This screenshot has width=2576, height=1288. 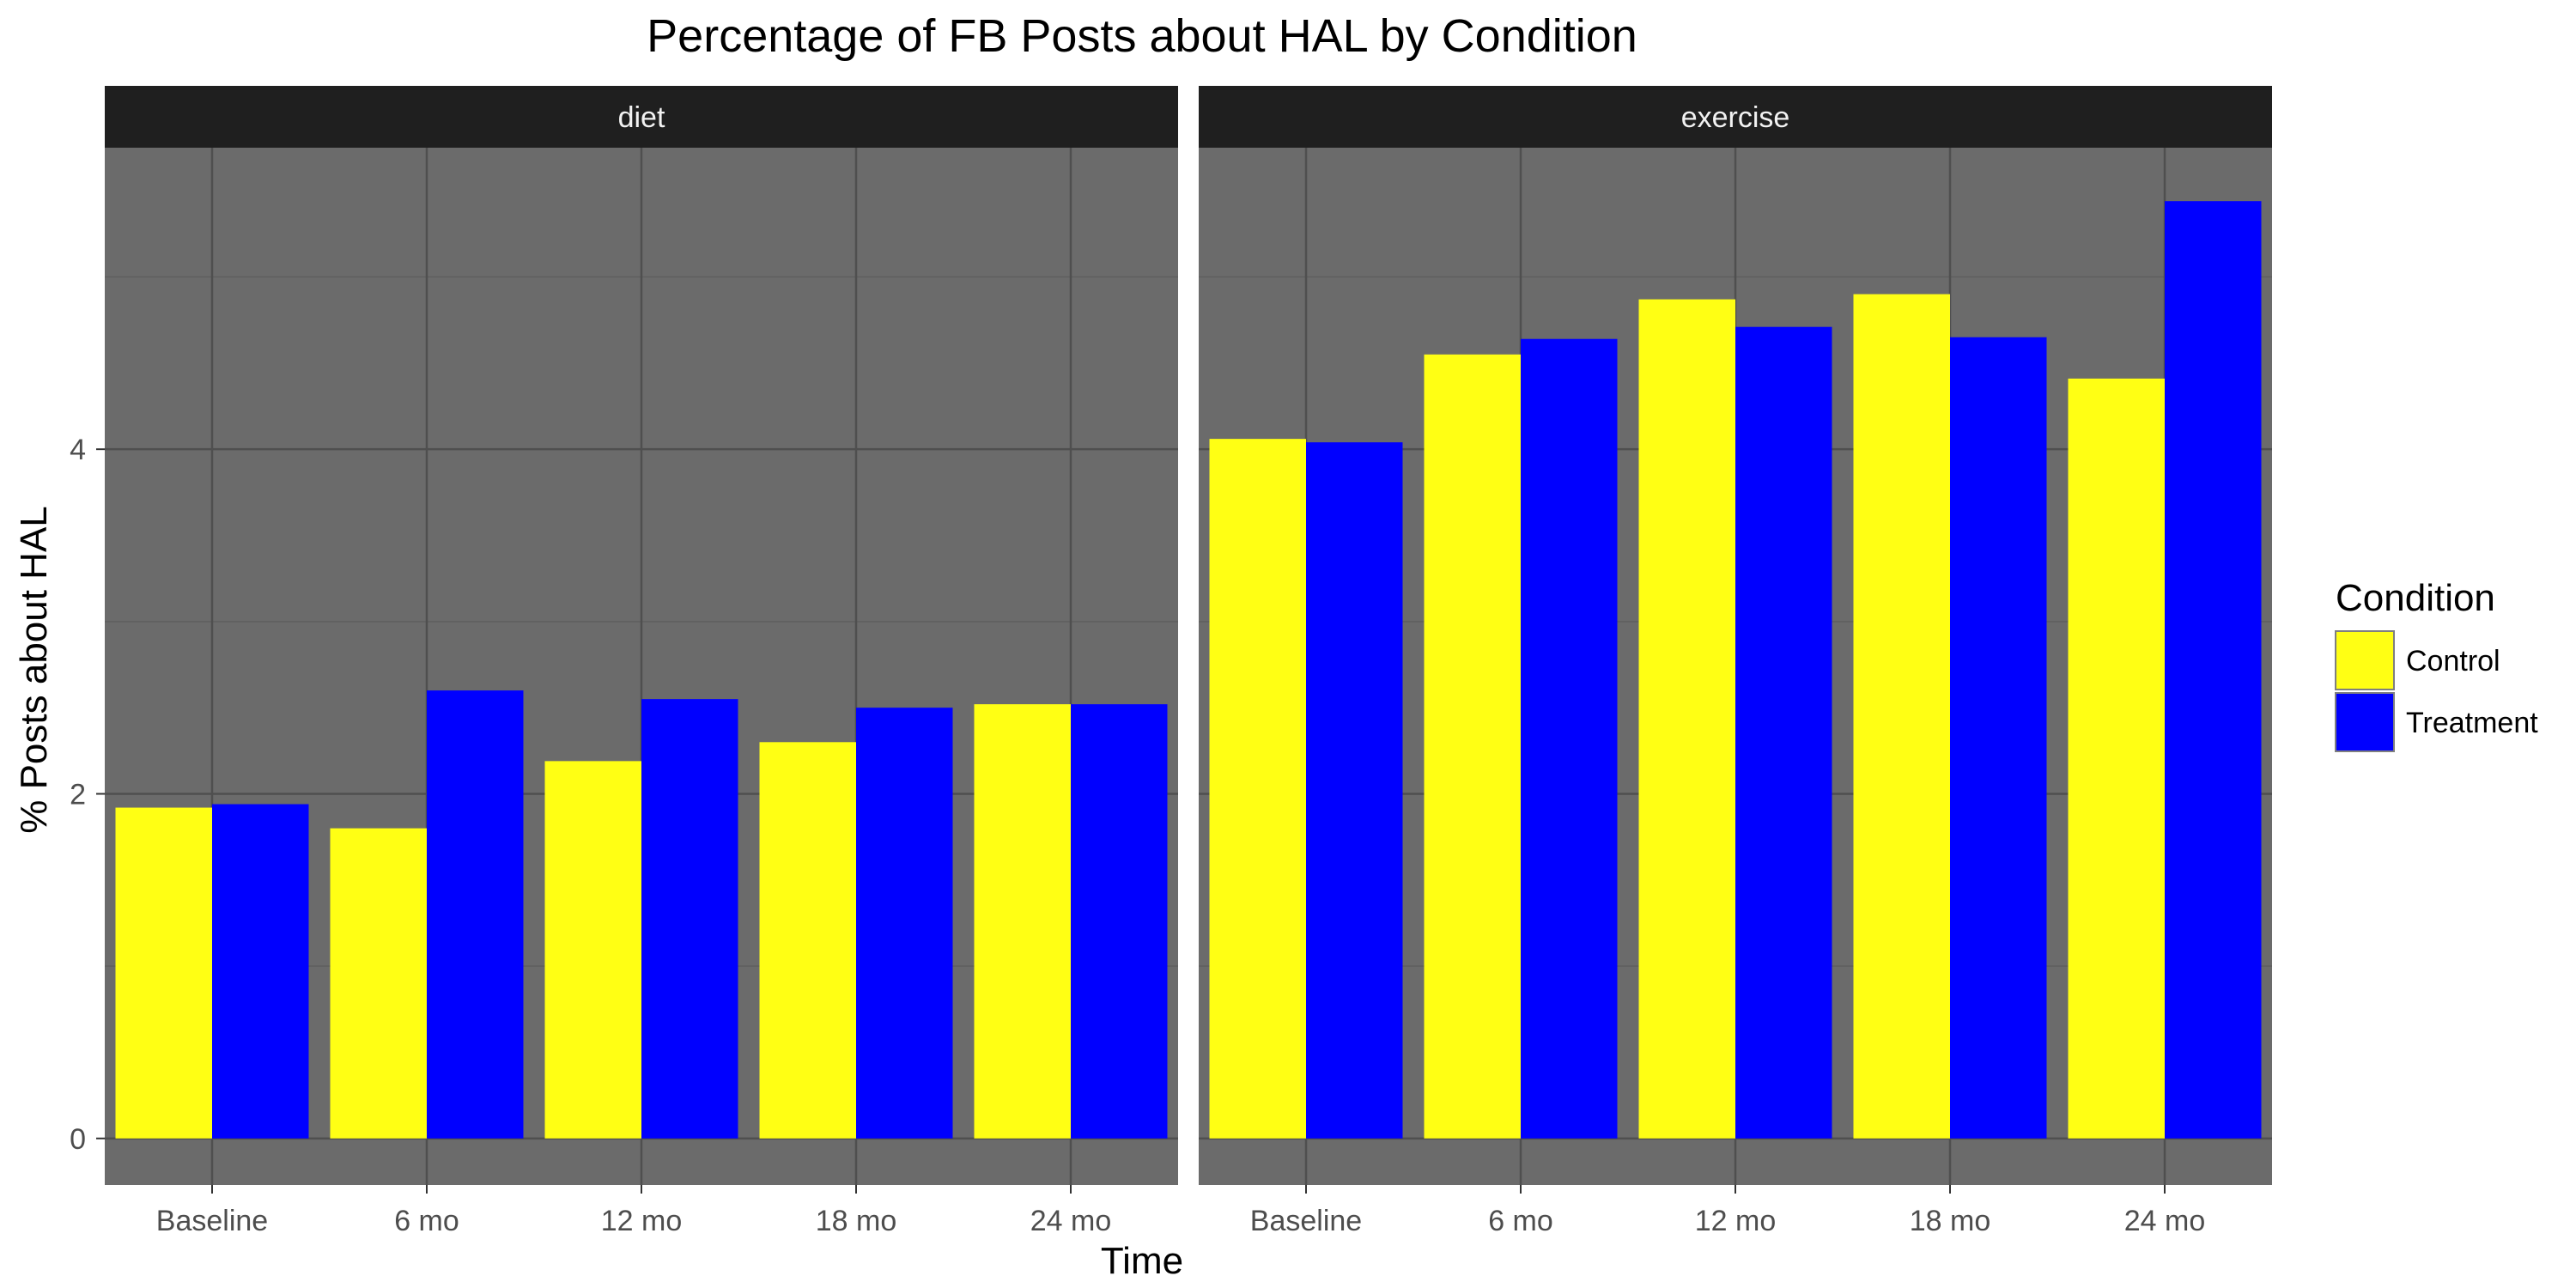 What do you see at coordinates (78, 794) in the screenshot?
I see `y-tick-label: 2` at bounding box center [78, 794].